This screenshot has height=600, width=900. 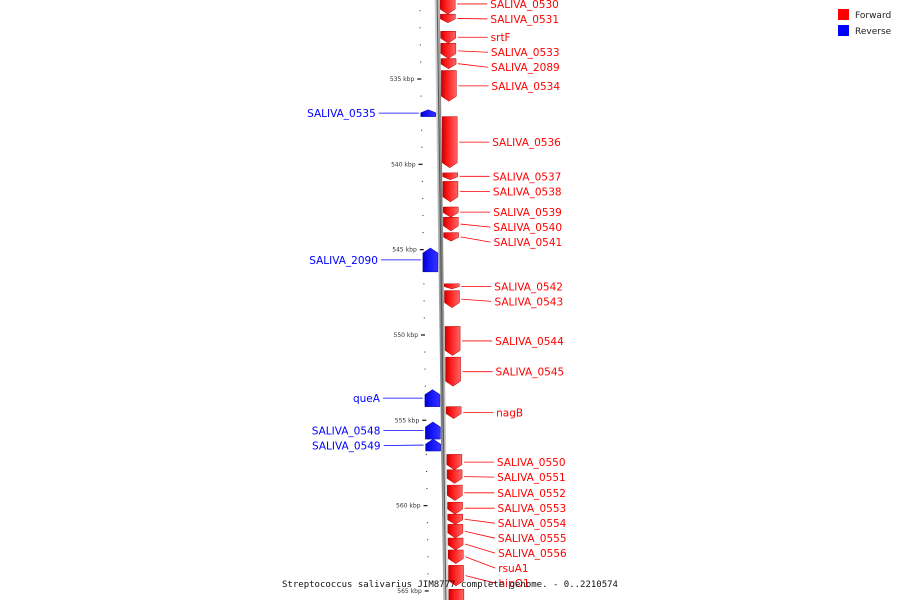 What do you see at coordinates (531, 463) in the screenshot?
I see `gene-label-saliva-0550: SALIVA_0550` at bounding box center [531, 463].